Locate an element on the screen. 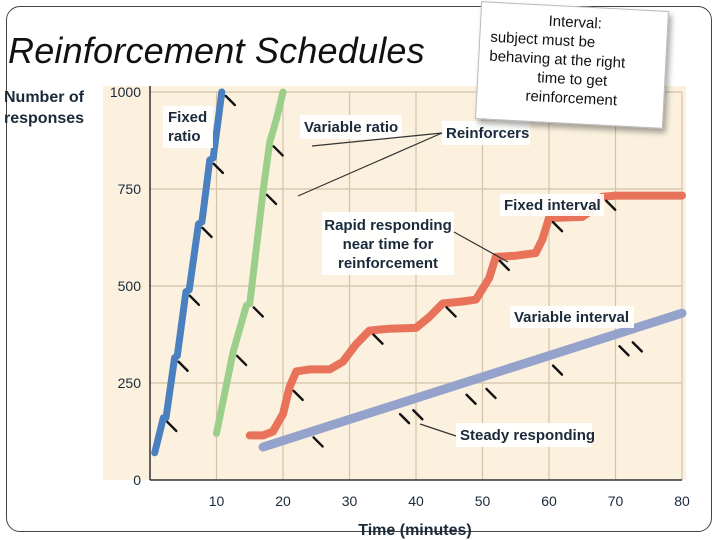  series-label-fixed-ratio: ratio is located at coordinates (184, 136).